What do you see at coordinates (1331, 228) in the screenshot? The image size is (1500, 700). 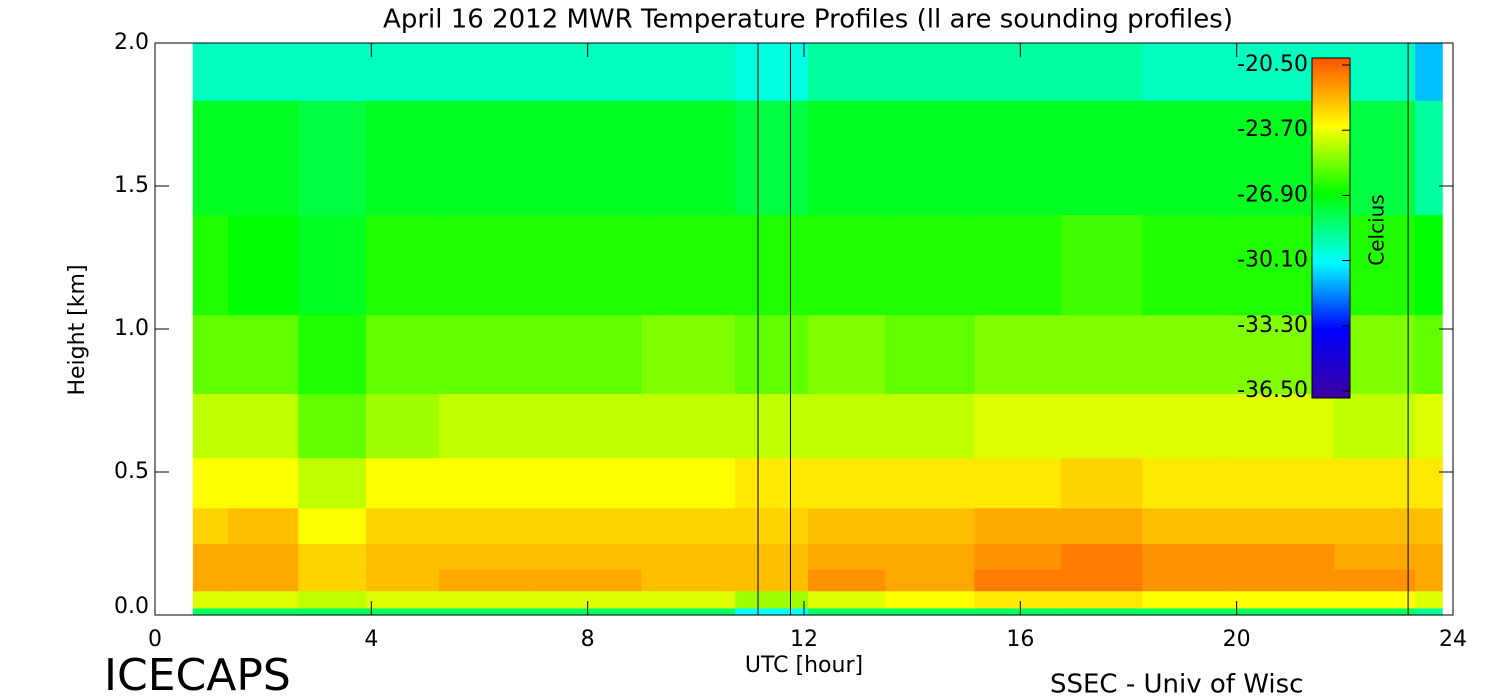 I see `colorbar` at bounding box center [1331, 228].